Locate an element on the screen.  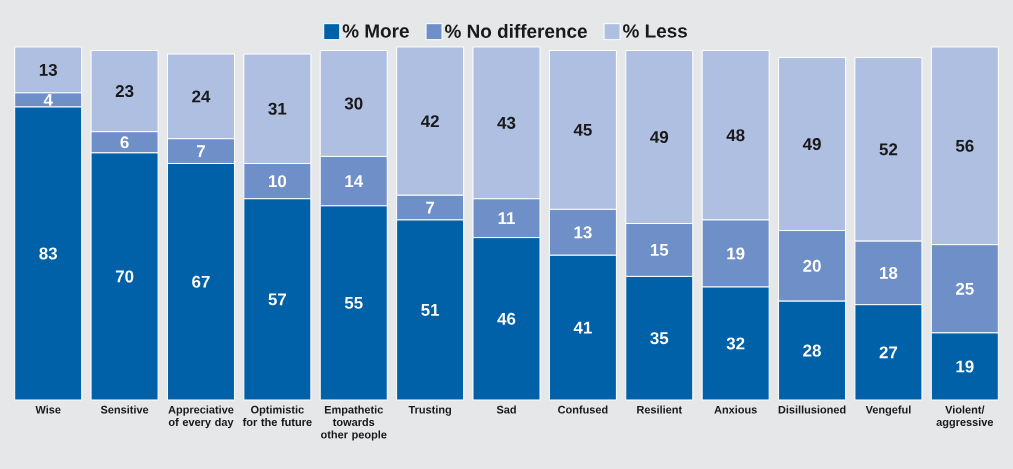
data-label: 20 is located at coordinates (812, 265).